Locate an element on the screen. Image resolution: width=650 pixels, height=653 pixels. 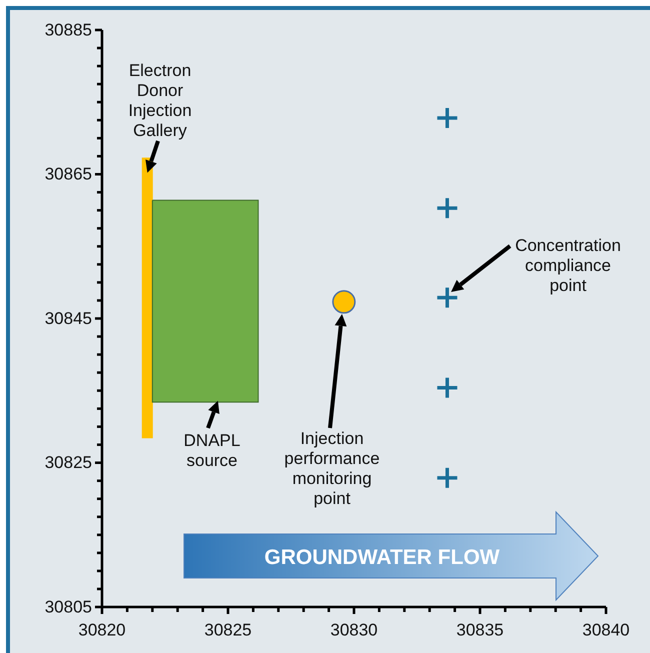
y-tick-label: 30845 is located at coordinates (68, 318).